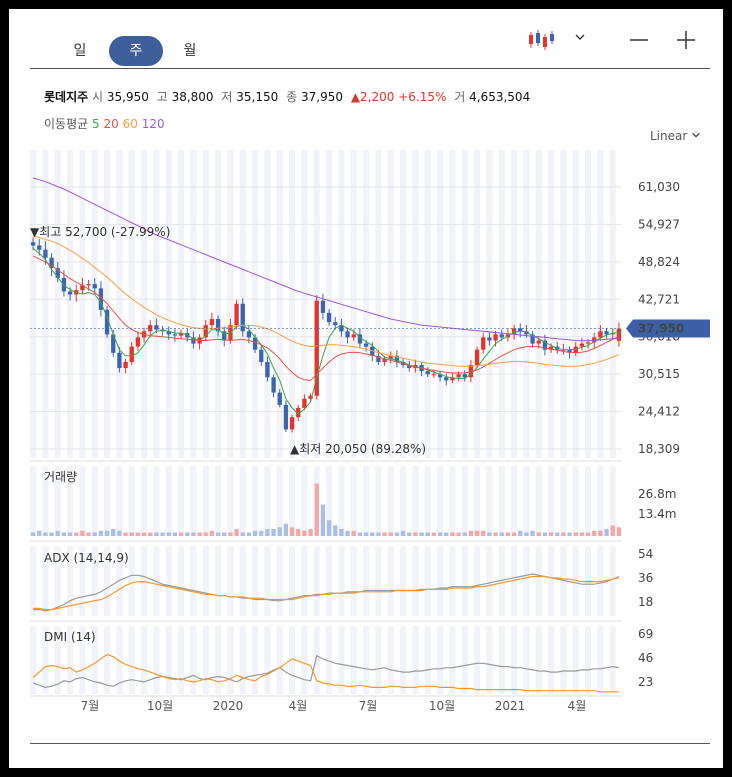 The height and width of the screenshot is (777, 732). I want to click on zoom-in-button, so click(686, 40).